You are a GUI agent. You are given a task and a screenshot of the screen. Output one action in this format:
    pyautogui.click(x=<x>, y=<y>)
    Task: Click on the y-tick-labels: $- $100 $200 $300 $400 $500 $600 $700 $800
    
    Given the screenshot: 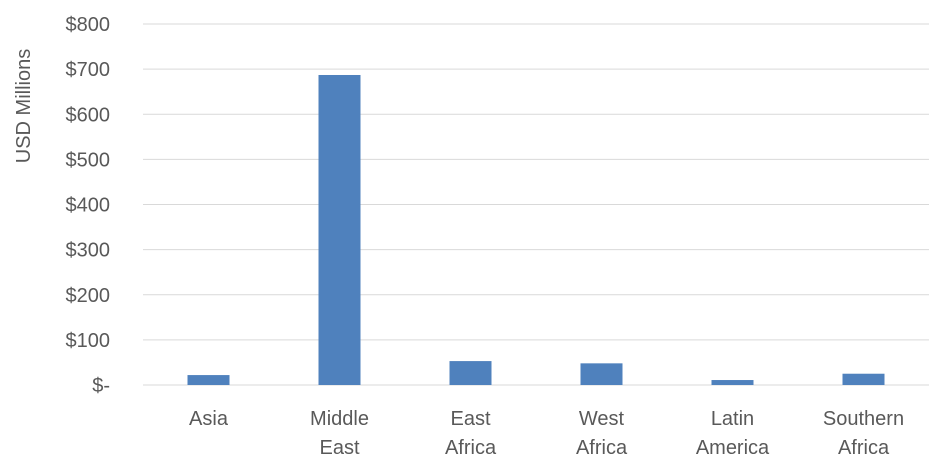 What is the action you would take?
    pyautogui.click(x=88, y=205)
    